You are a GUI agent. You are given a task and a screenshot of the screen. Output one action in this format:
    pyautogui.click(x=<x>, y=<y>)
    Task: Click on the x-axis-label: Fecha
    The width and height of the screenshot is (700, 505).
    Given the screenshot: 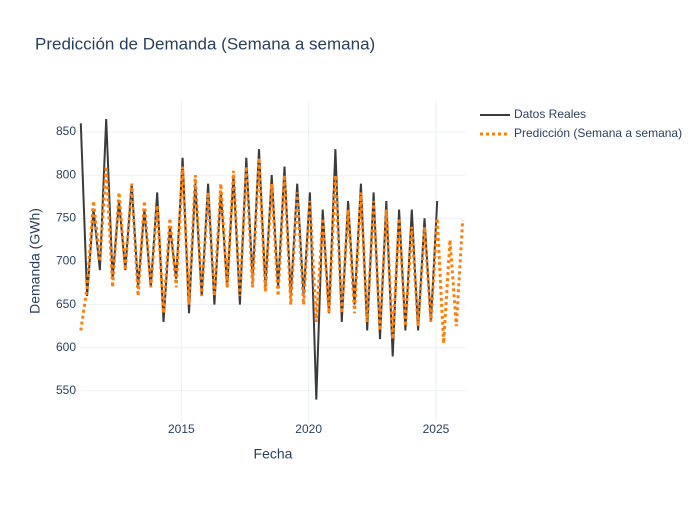 What is the action you would take?
    pyautogui.click(x=273, y=454)
    